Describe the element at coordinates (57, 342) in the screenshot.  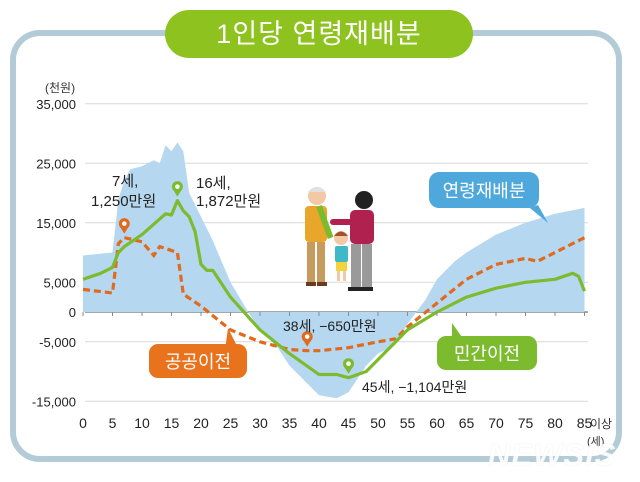
I see `svg-text: -5,000` at that location.